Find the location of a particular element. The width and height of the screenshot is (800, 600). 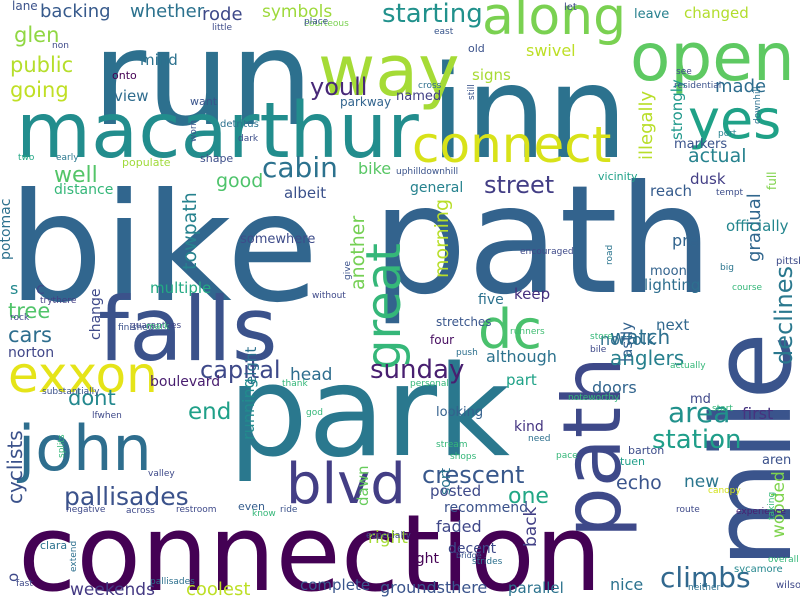

cloud-word: echo is located at coordinates (639, 483).